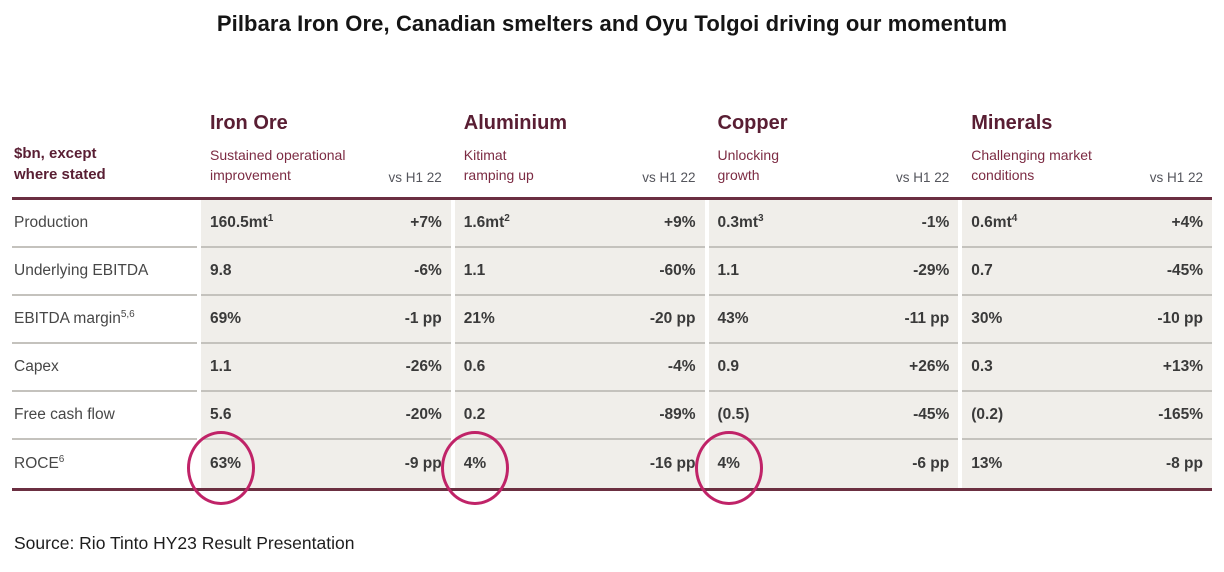 Image resolution: width=1224 pixels, height=572 pixels. Describe the element at coordinates (64, 415) in the screenshot. I see `row-label: Free cash flow` at that location.